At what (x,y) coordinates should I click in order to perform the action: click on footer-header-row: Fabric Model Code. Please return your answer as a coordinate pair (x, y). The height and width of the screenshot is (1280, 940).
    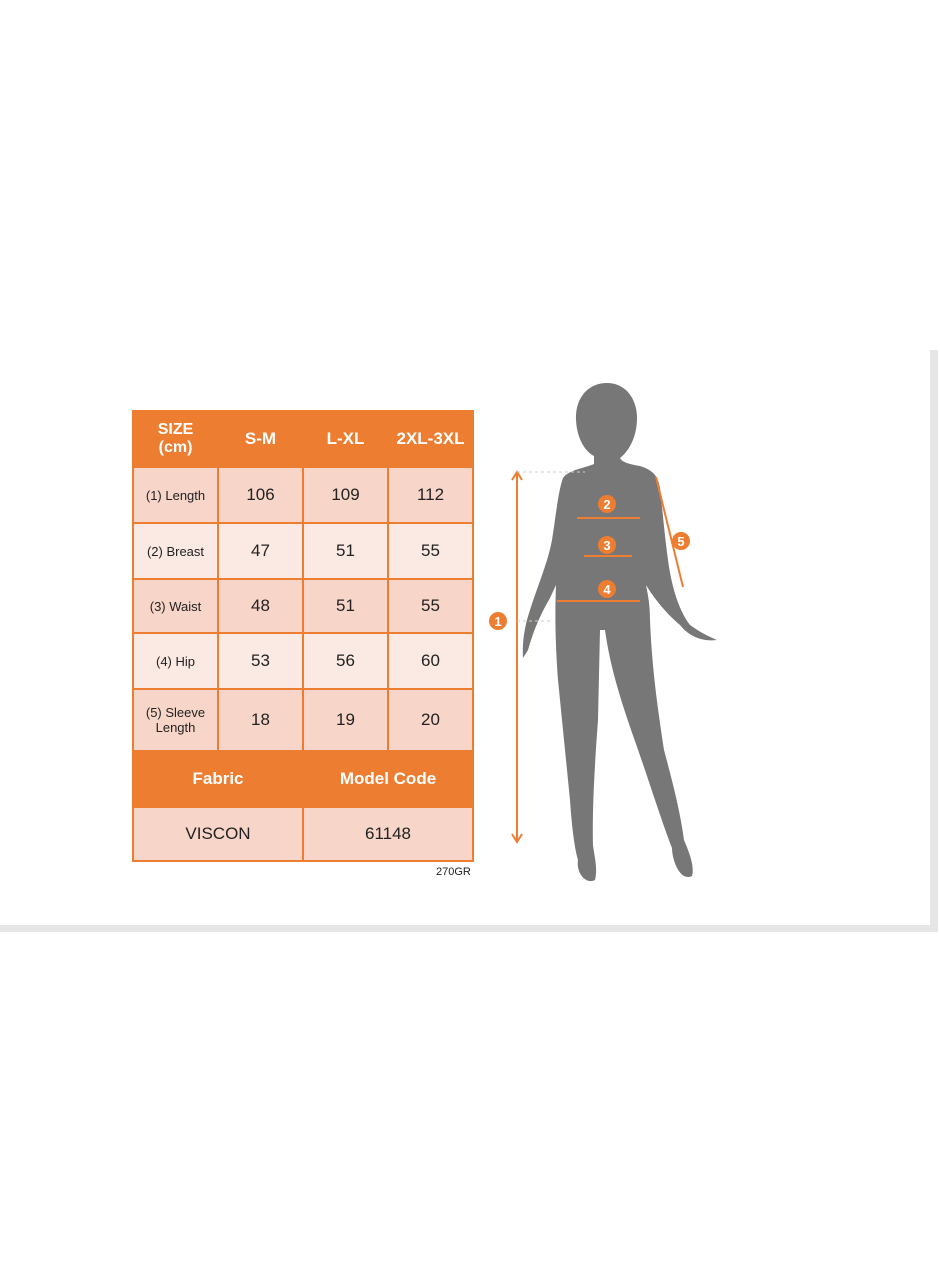
    Looking at the image, I should click on (303, 779).